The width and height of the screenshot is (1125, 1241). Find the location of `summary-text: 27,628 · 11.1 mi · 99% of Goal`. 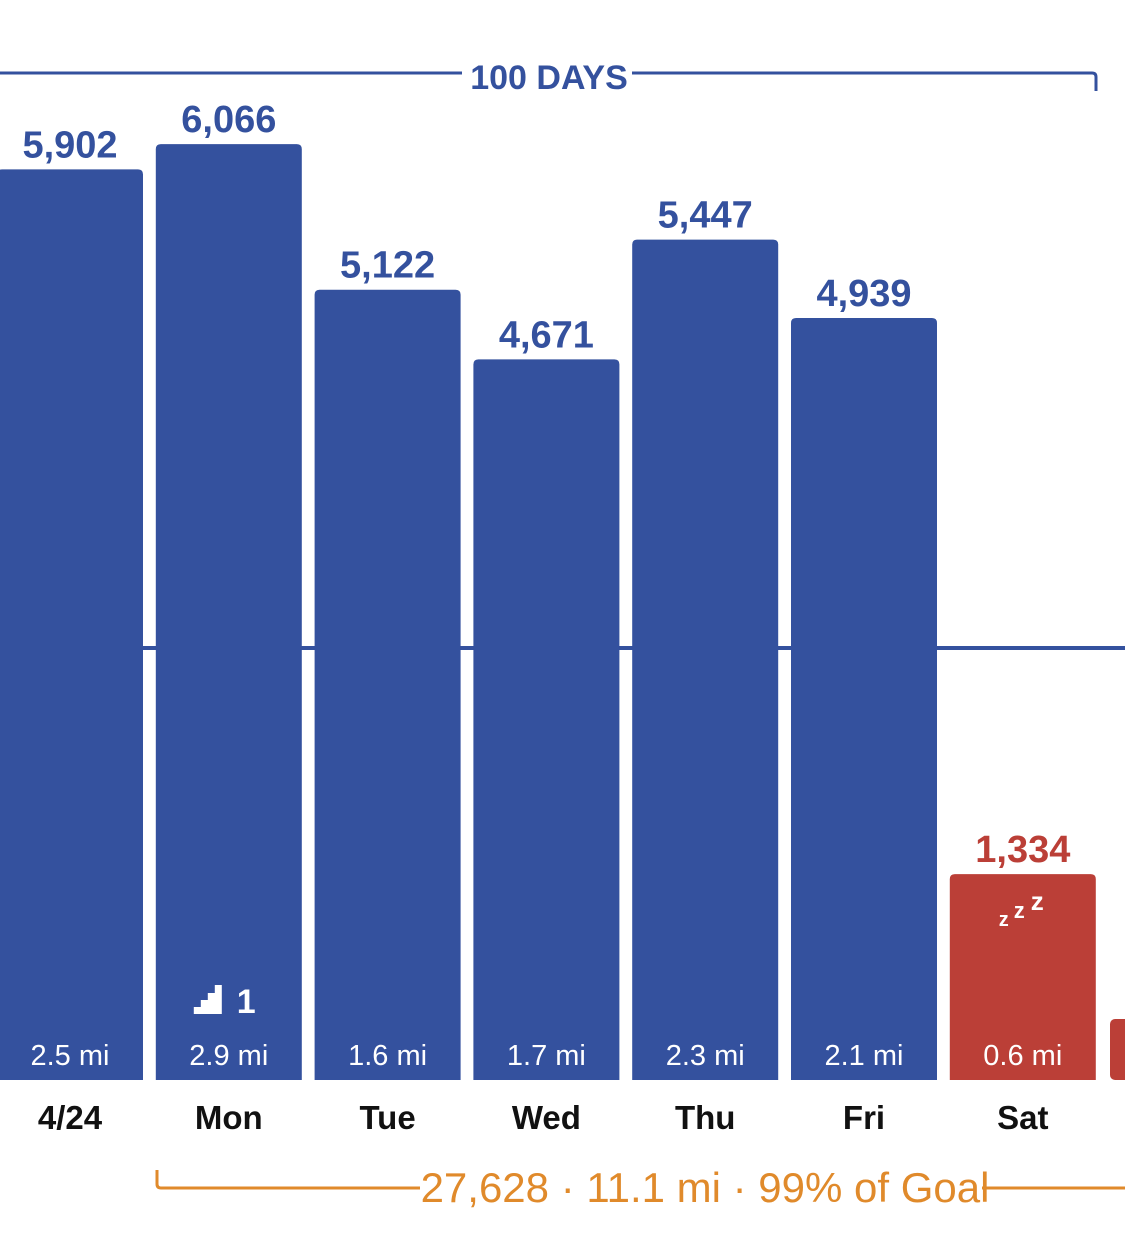

summary-text: 27,628 · 11.1 mi · 99% of Goal is located at coordinates (705, 1187).